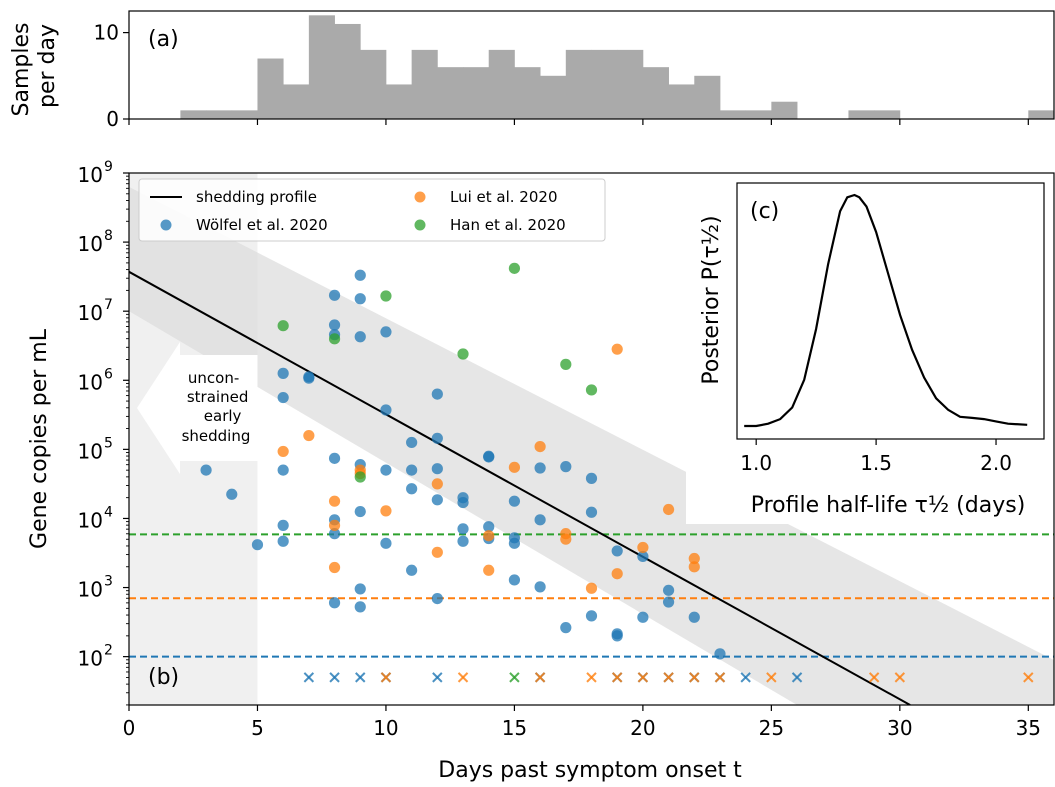  What do you see at coordinates (257, 728) in the screenshot?
I see `shedding-xtick-label: 5` at bounding box center [257, 728].